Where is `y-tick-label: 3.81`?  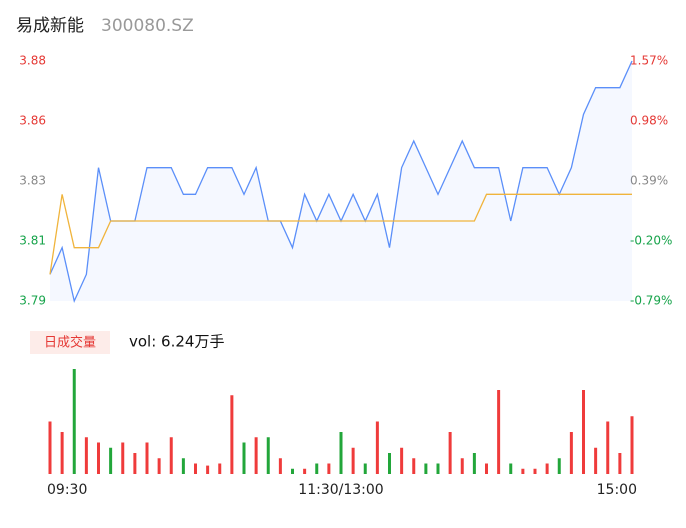
y-tick-label: 3.81 is located at coordinates (32, 241).